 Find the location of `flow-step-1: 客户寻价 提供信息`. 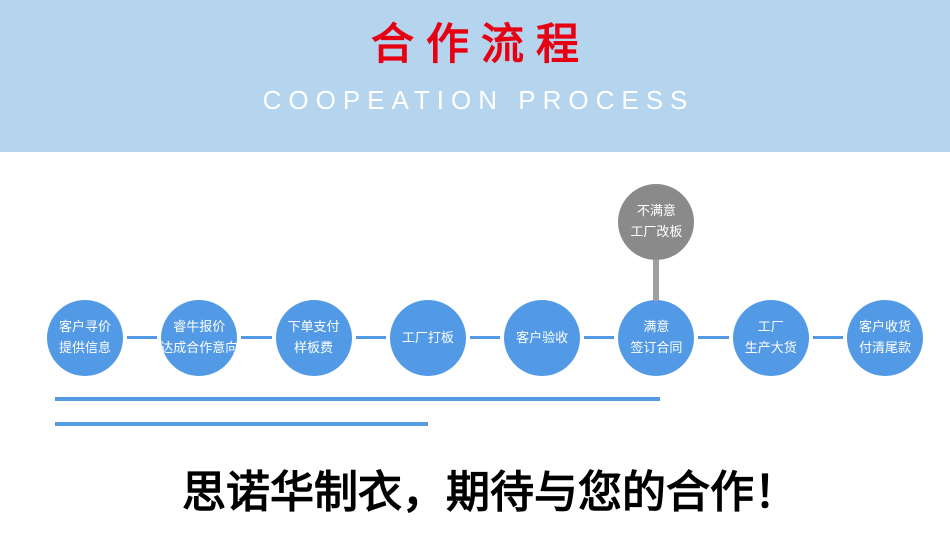

flow-step-1: 客户寻价 提供信息 is located at coordinates (85, 338).